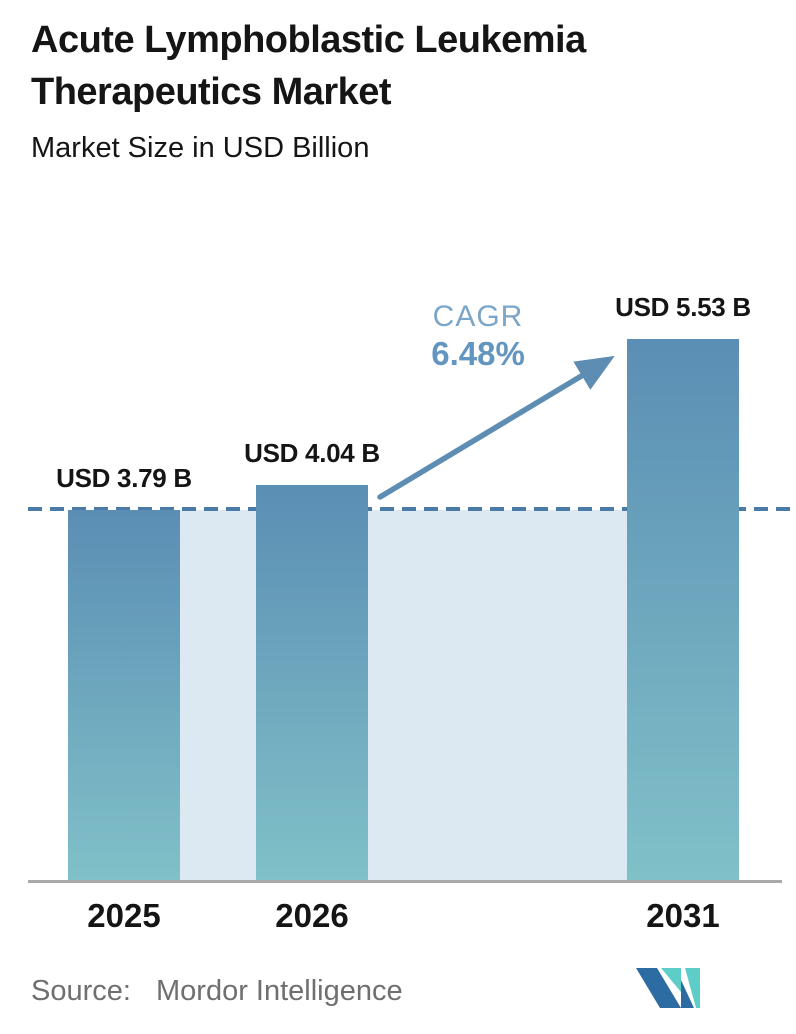 The width and height of the screenshot is (796, 1034). Describe the element at coordinates (496, 427) in the screenshot. I see `growth-arrow-icon` at that location.